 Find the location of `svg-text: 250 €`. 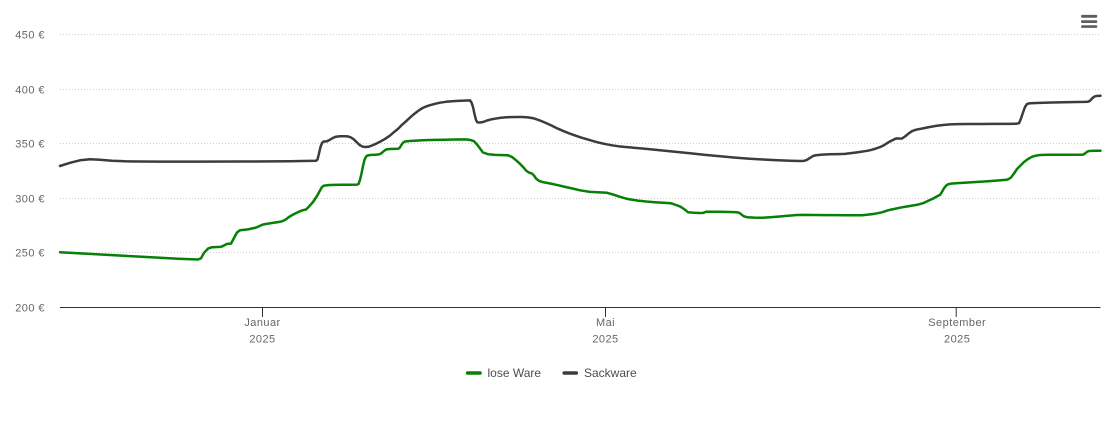

svg-text: 250 € is located at coordinates (30, 254).